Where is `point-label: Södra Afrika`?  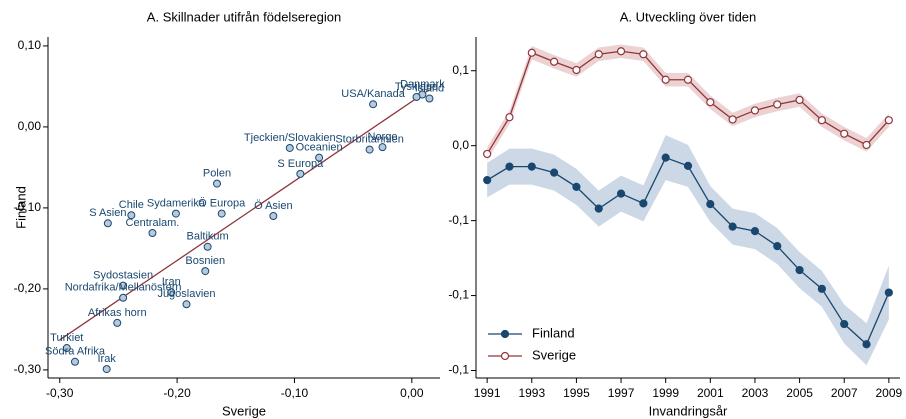
point-label: Södra Afrika is located at coordinates (75, 352).